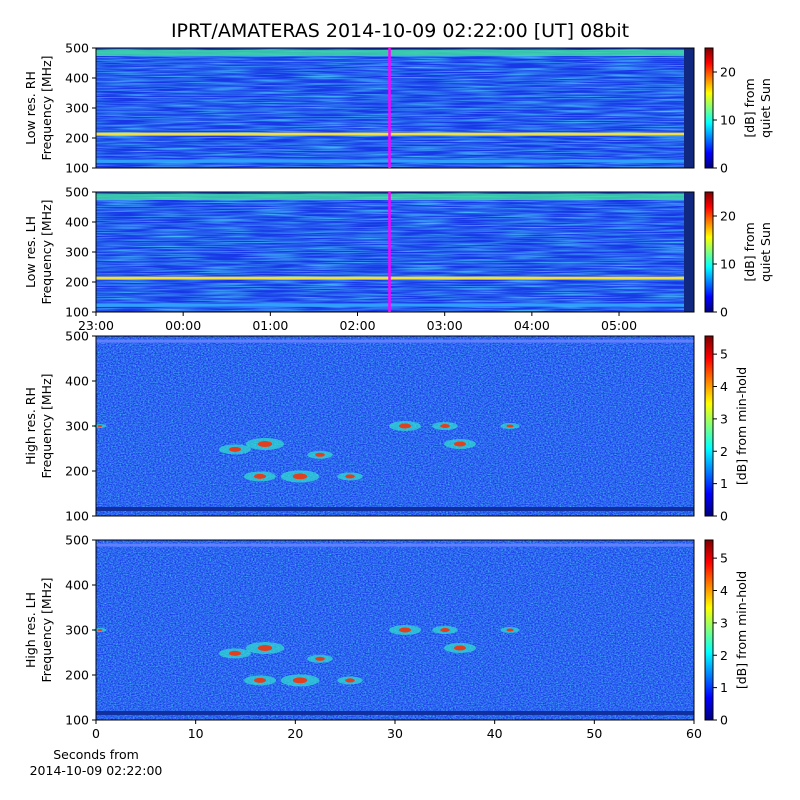  Describe the element at coordinates (30, 630) in the screenshot. I see `y-axis-label: High res. LH` at that location.